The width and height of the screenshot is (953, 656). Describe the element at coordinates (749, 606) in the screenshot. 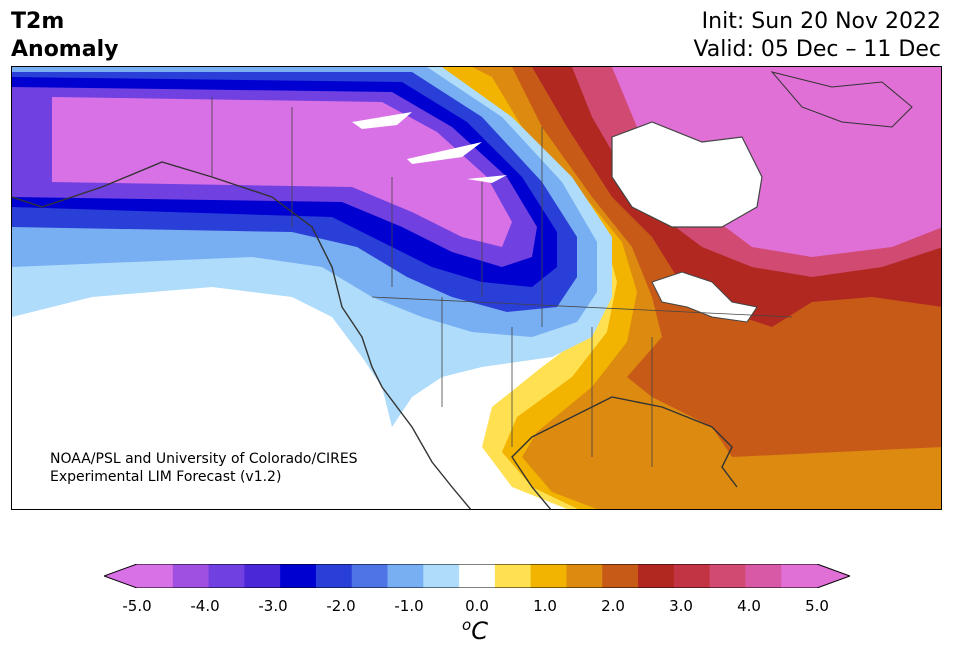

I see `colorbar-tick-label: 4.0` at that location.